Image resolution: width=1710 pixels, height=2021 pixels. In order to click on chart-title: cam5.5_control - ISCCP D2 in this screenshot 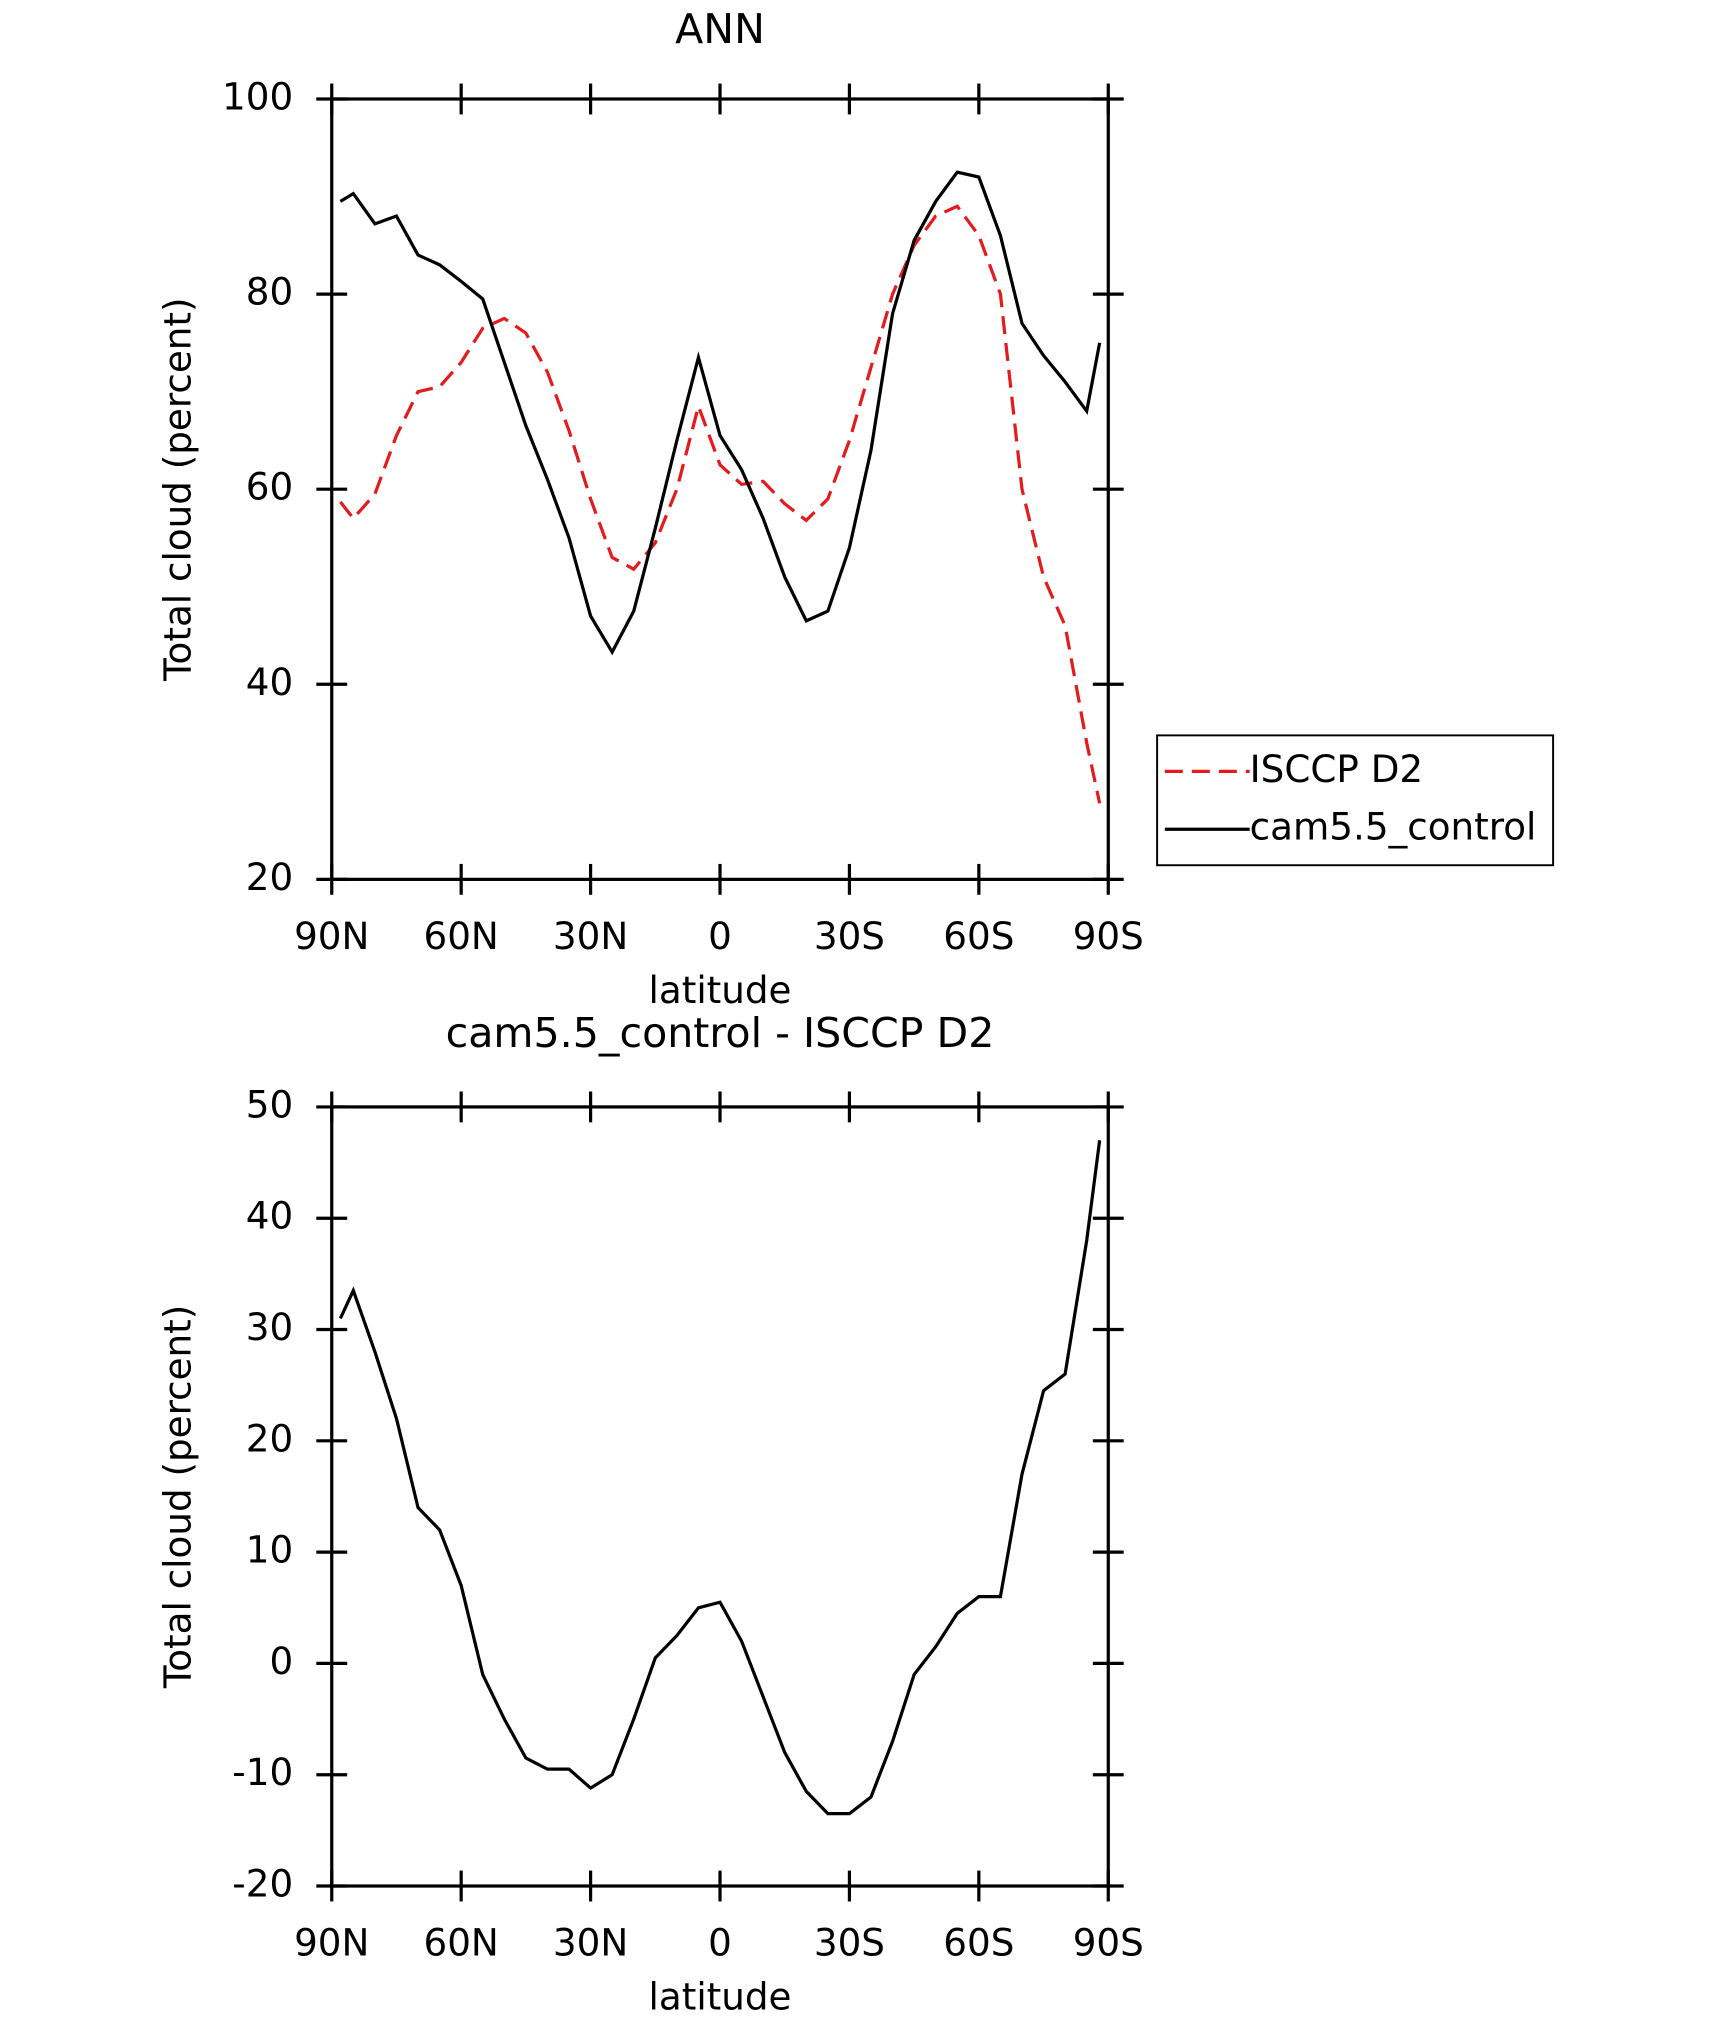, I will do `click(720, 1033)`.